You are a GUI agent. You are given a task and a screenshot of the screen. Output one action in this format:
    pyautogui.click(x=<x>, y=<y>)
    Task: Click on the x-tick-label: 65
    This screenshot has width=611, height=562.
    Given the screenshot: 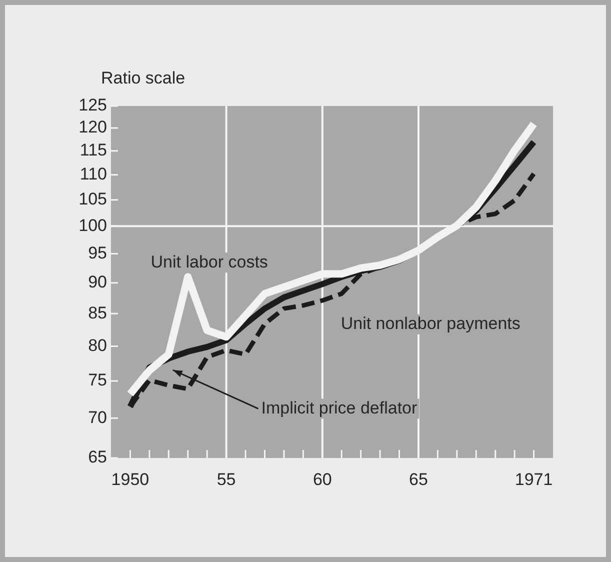 What is the action you would take?
    pyautogui.click(x=418, y=479)
    